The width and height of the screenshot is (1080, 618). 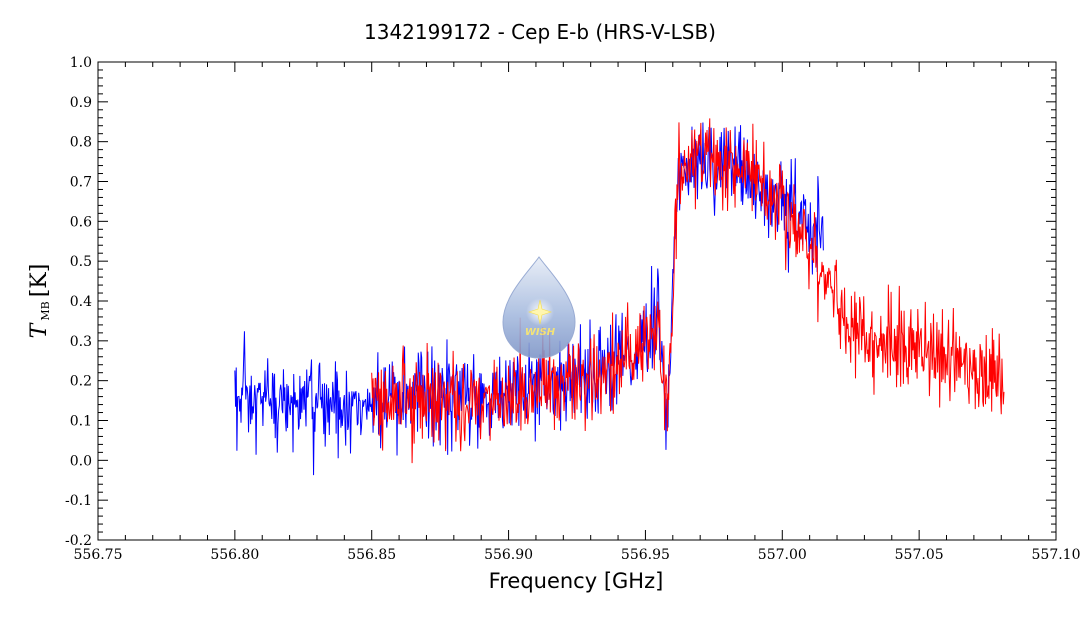 I want to click on x-tick-label: 556.85, so click(x=371, y=555).